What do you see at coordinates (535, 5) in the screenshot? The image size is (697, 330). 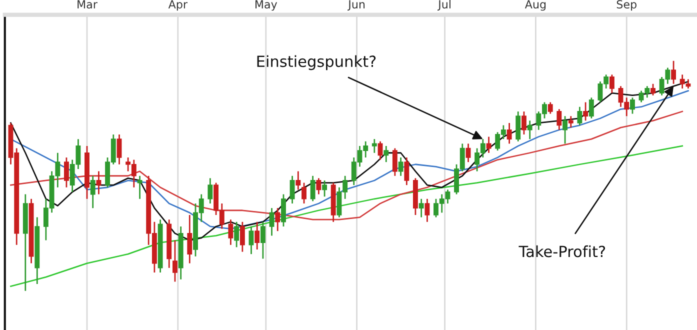 I see `x-tick-label: Aug` at bounding box center [535, 5].